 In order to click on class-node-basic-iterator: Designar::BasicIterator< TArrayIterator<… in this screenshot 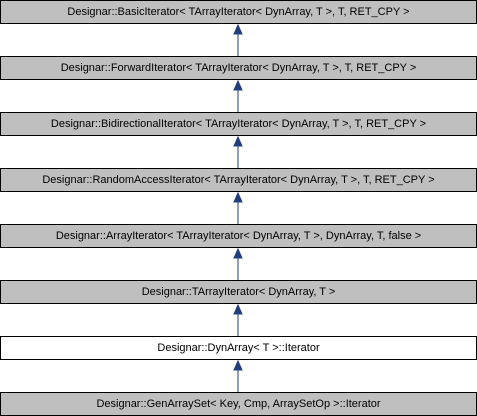, I will do `click(238, 12)`.